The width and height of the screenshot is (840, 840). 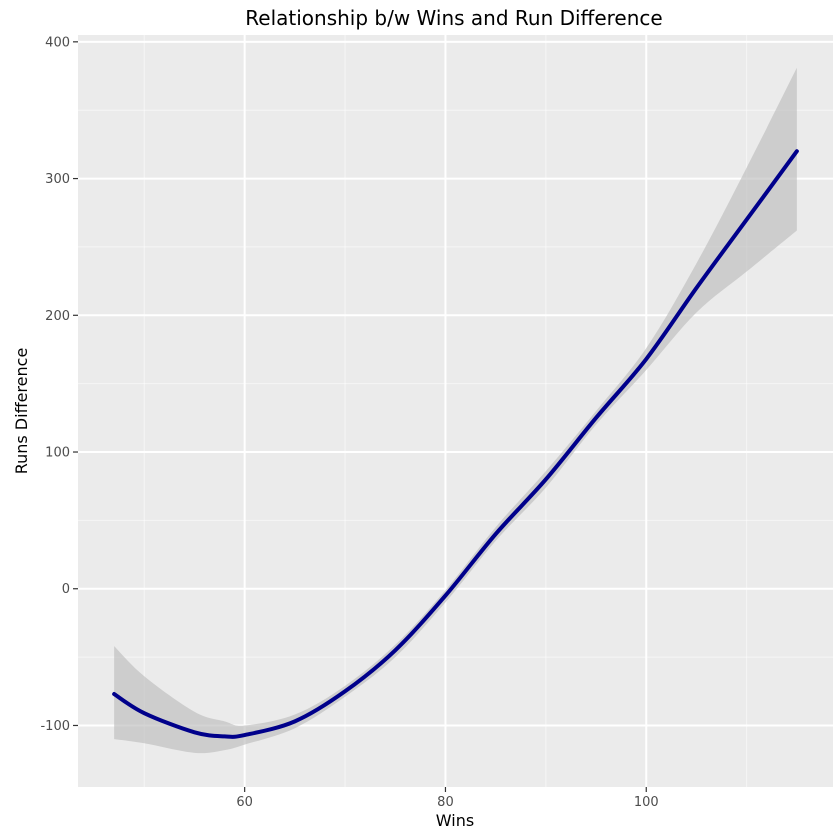 I want to click on y-tick-label: 400, so click(x=57, y=42).